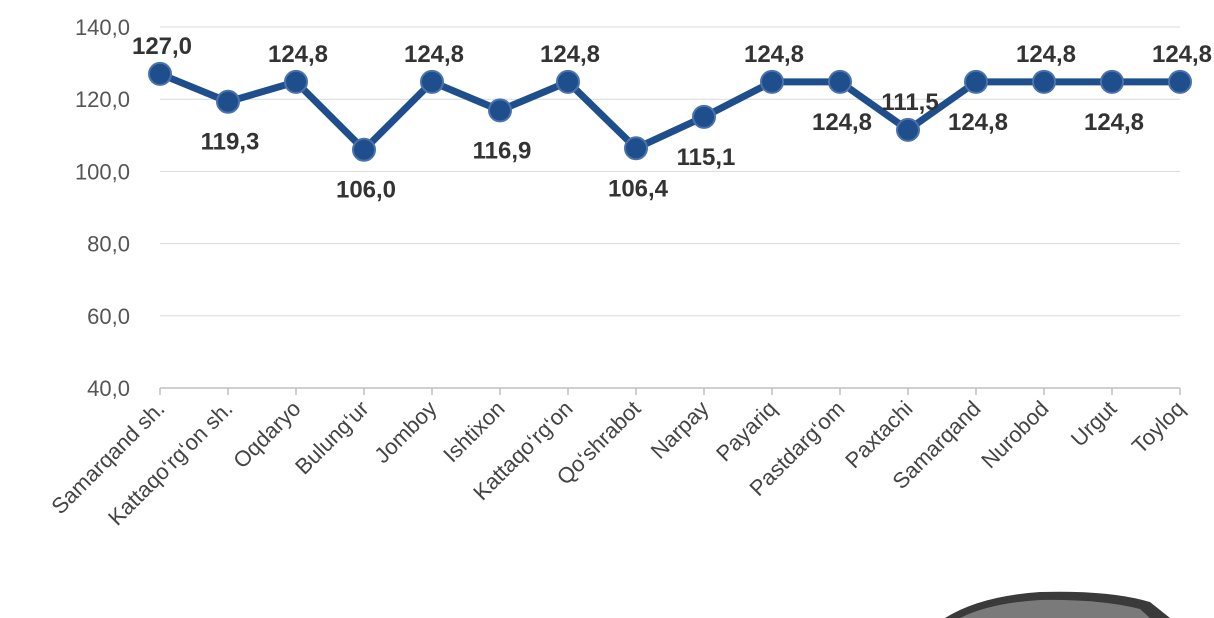 Image resolution: width=1214 pixels, height=618 pixels. What do you see at coordinates (108, 244) in the screenshot?
I see `y-tick-label: 80,0` at bounding box center [108, 244].